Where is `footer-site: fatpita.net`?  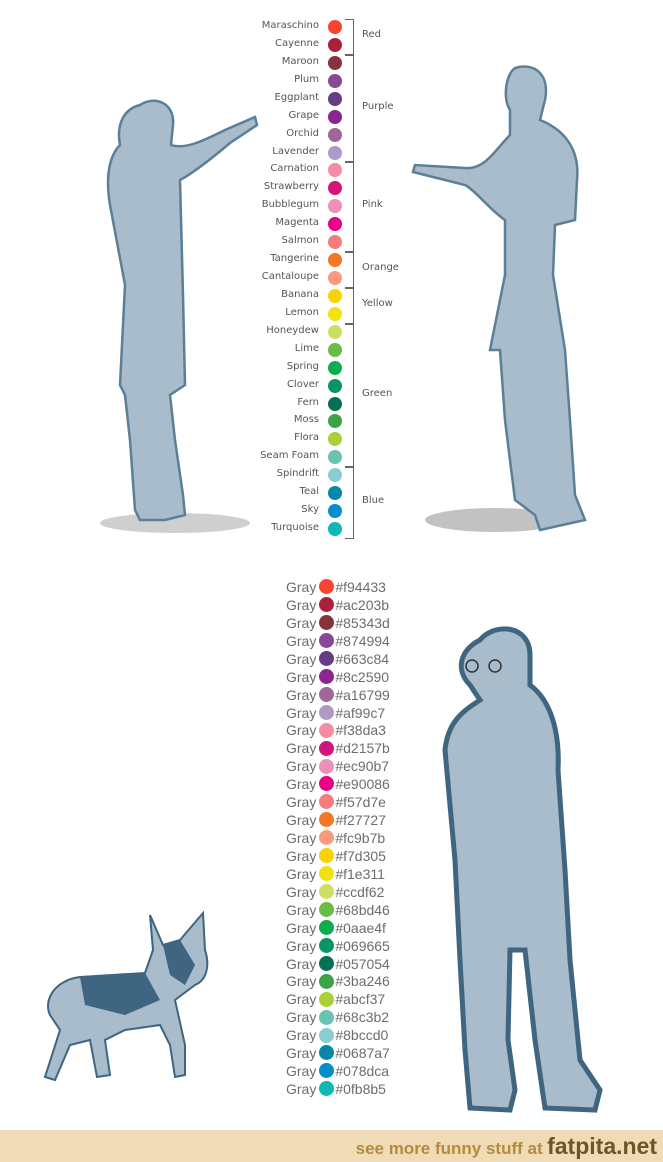
footer-site: fatpita.net is located at coordinates (602, 1146).